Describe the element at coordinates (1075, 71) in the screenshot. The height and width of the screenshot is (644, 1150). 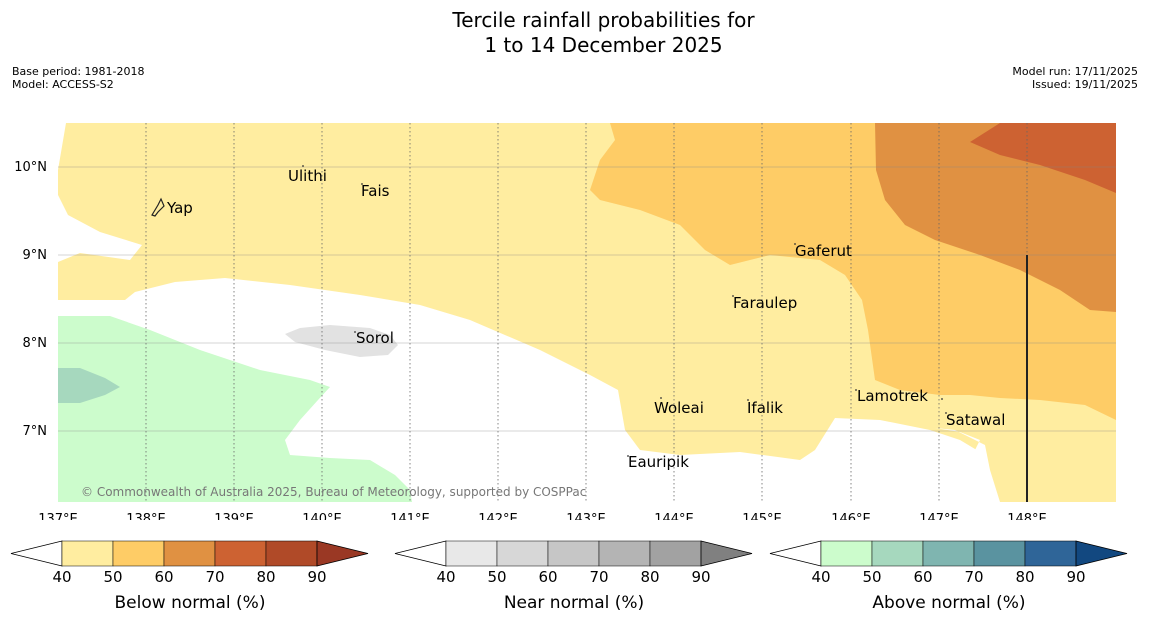
I see `model-run-text: Model run: 17/11/2025` at that location.